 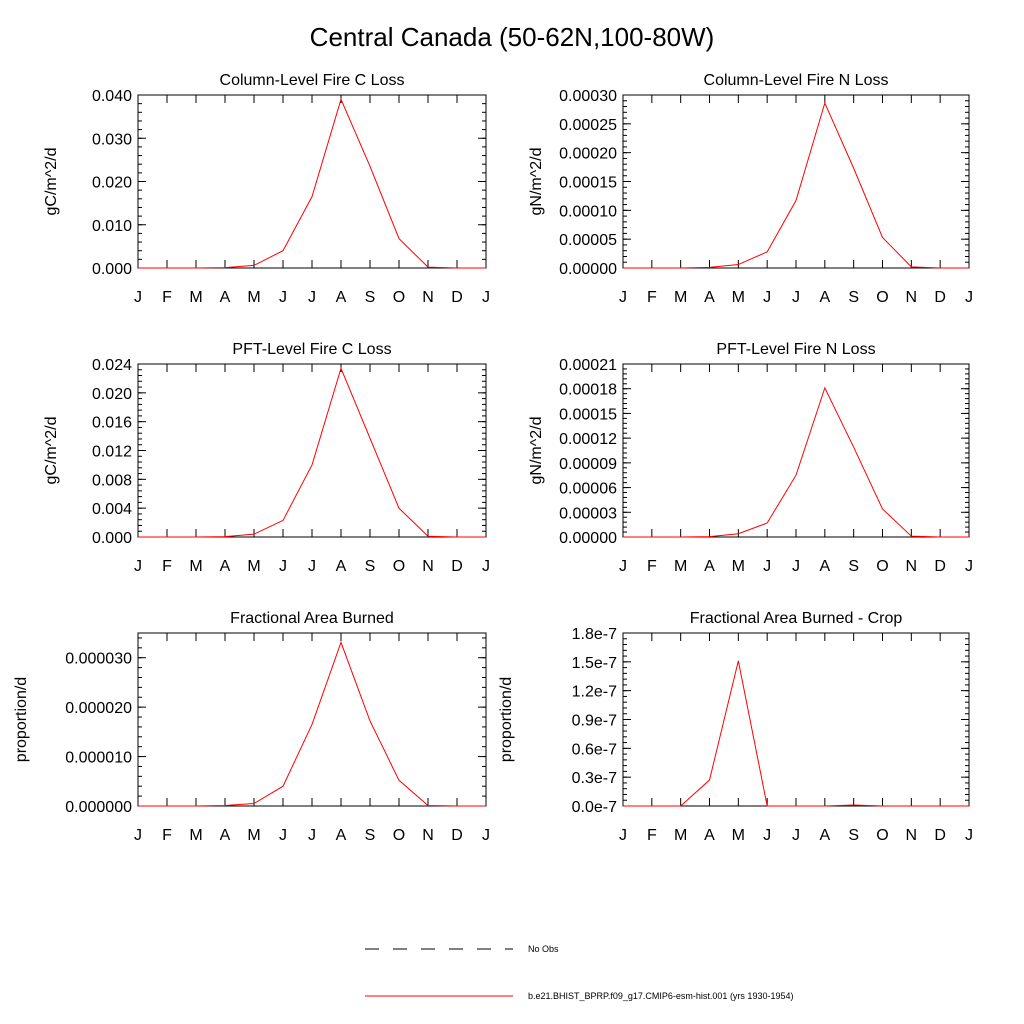 What do you see at coordinates (588, 513) in the screenshot?
I see `y-tick-label: 0.00003` at bounding box center [588, 513].